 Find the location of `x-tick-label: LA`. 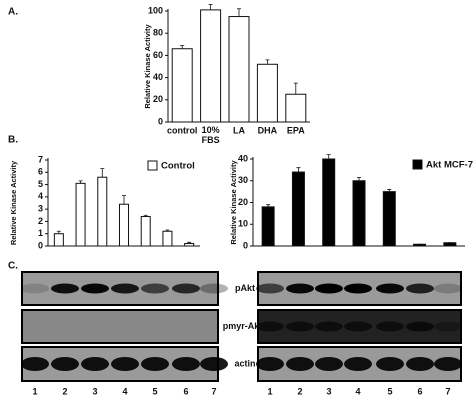

x-tick-label: LA is located at coordinates (239, 130).